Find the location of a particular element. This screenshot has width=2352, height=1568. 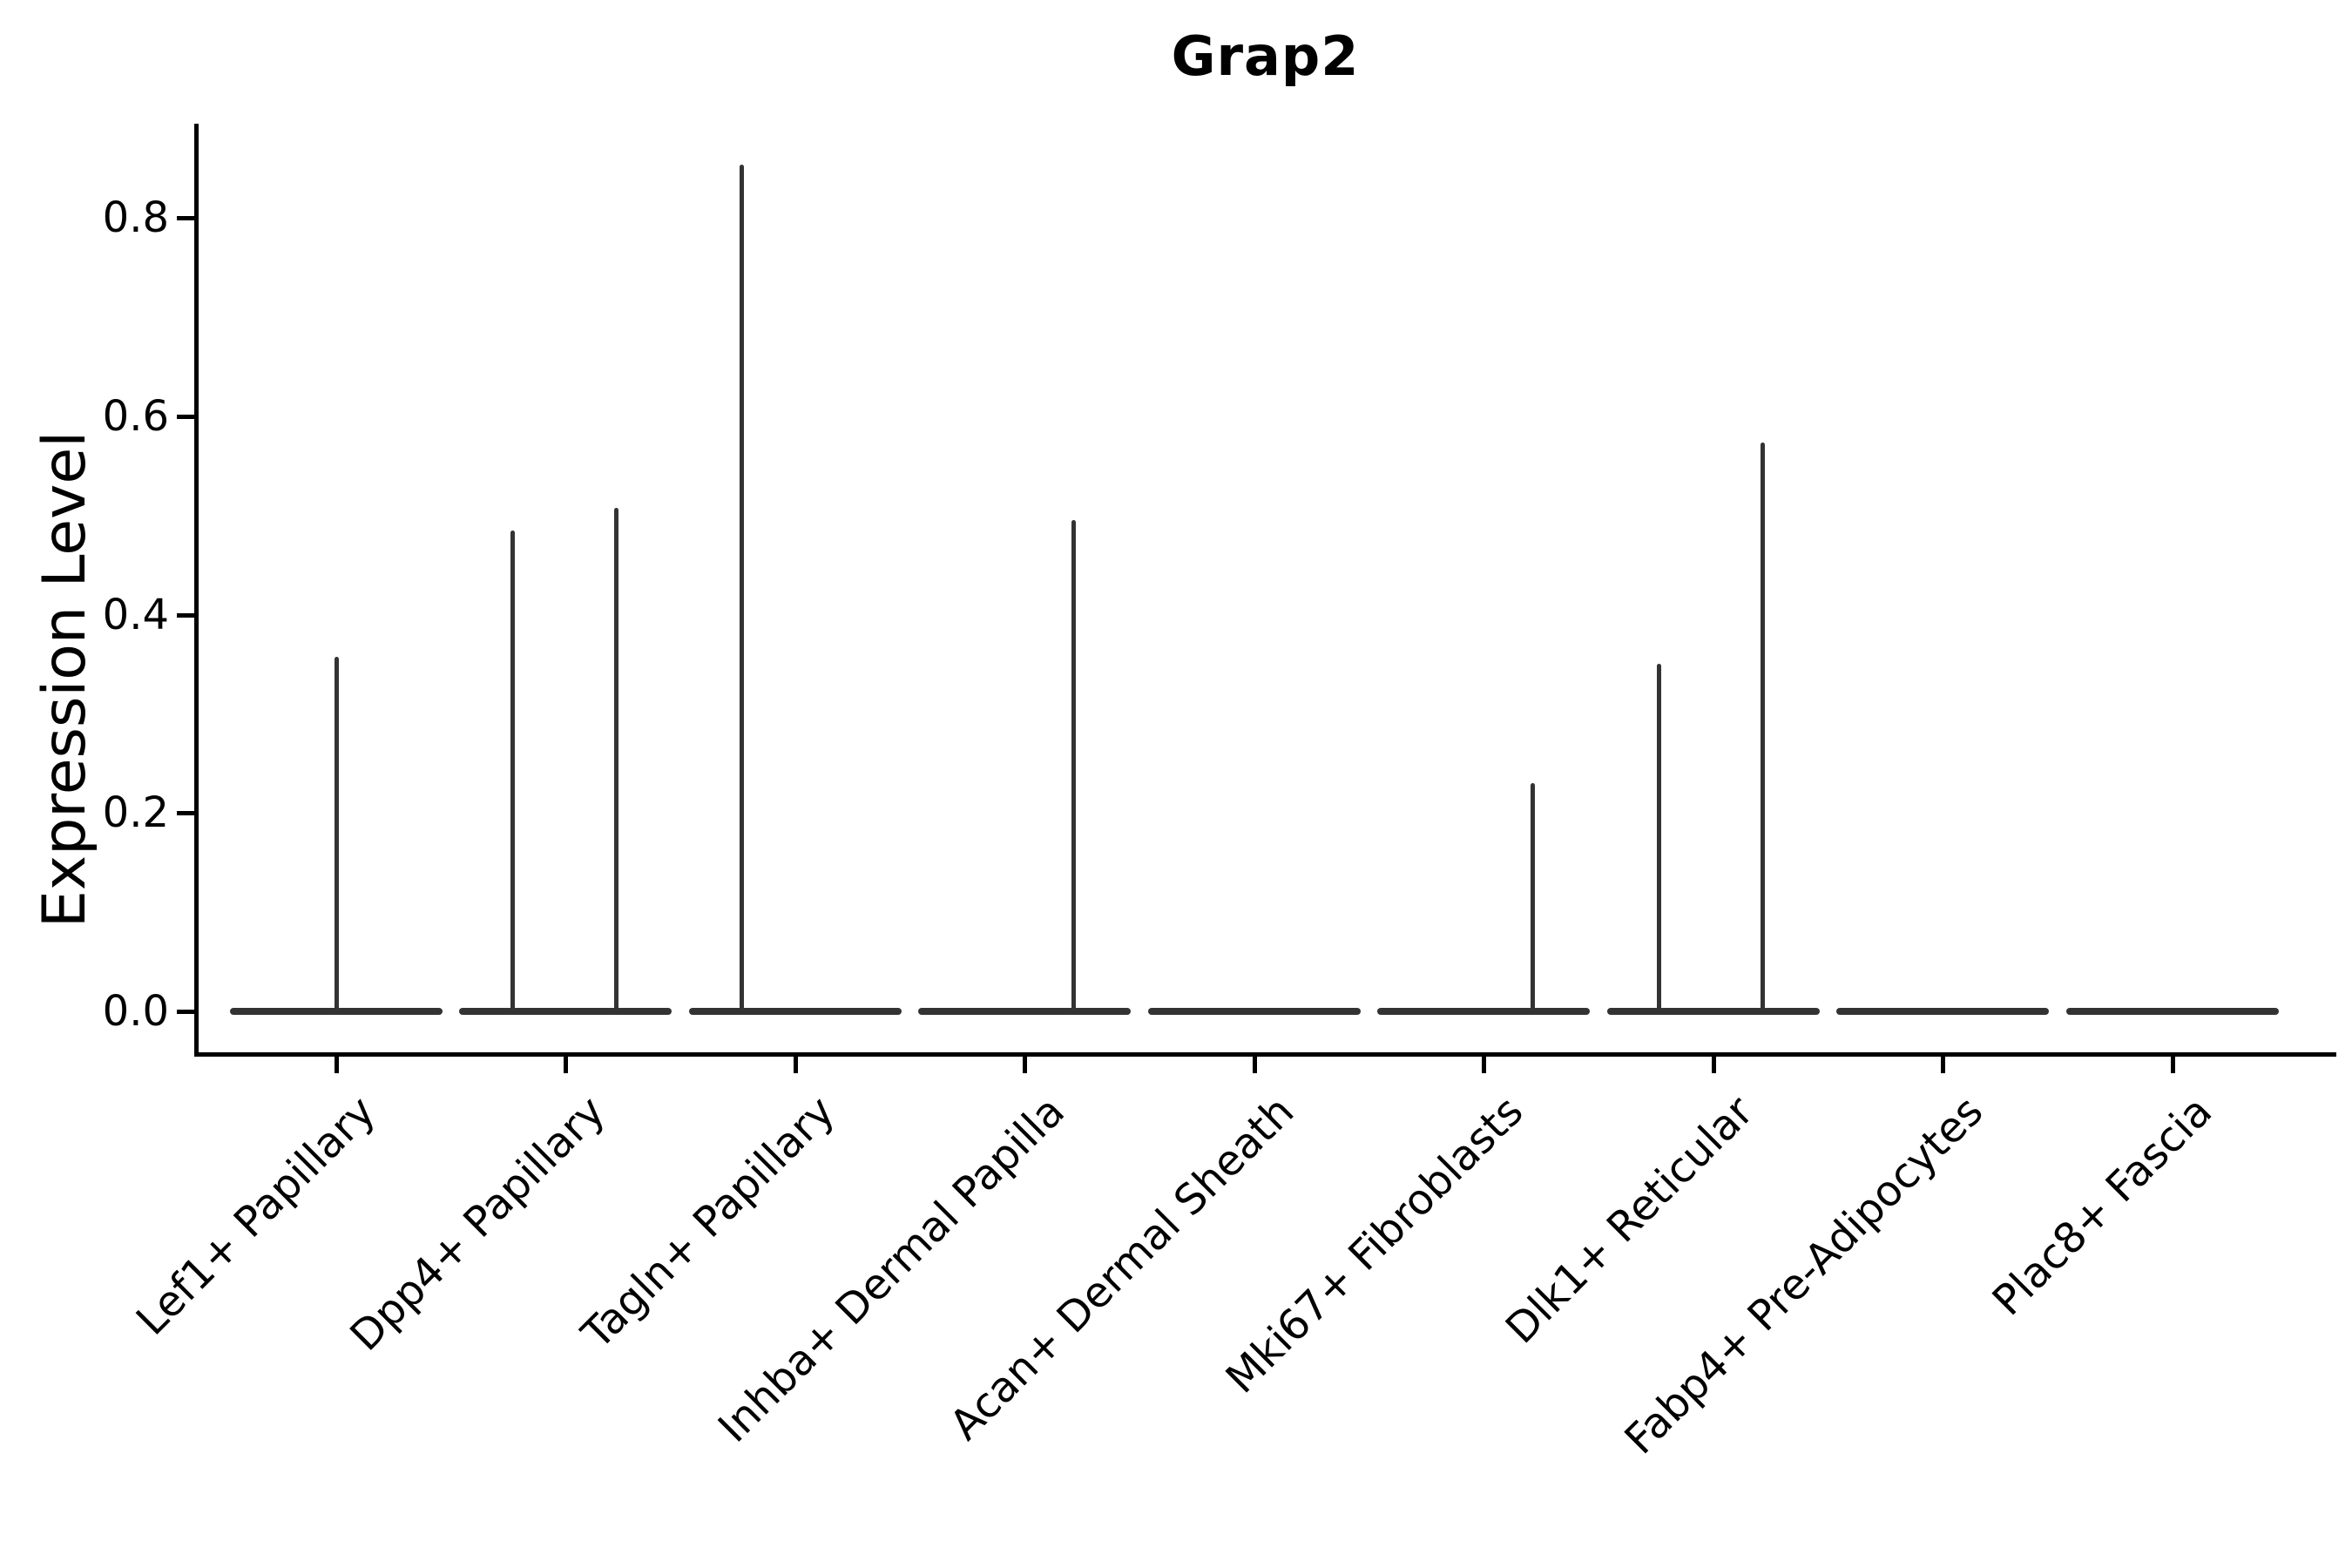

chart-title: Grap2 is located at coordinates (1265, 56).